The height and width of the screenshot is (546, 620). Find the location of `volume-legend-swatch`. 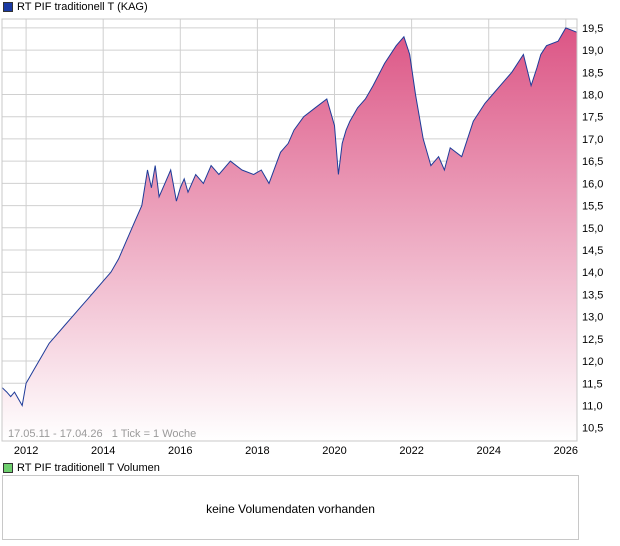

volume-legend-swatch is located at coordinates (8, 468).